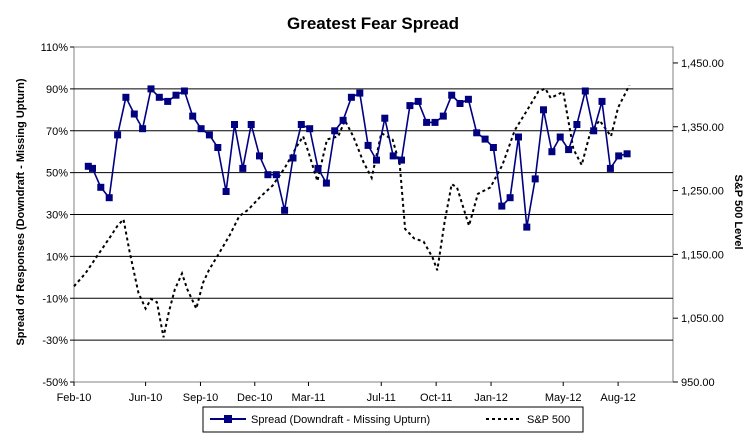  What do you see at coordinates (57, 216) in the screenshot?
I see `y-tick-label: 30%` at bounding box center [57, 216].